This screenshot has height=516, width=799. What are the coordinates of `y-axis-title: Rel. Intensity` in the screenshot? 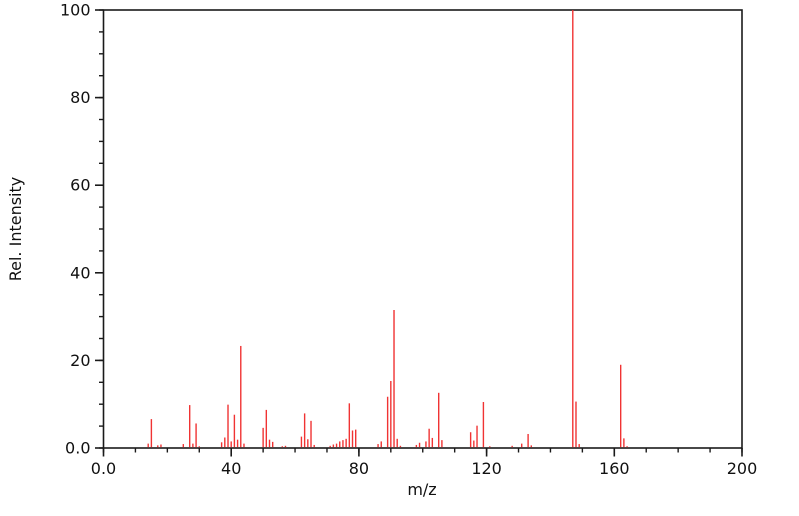 It's located at (15, 229).